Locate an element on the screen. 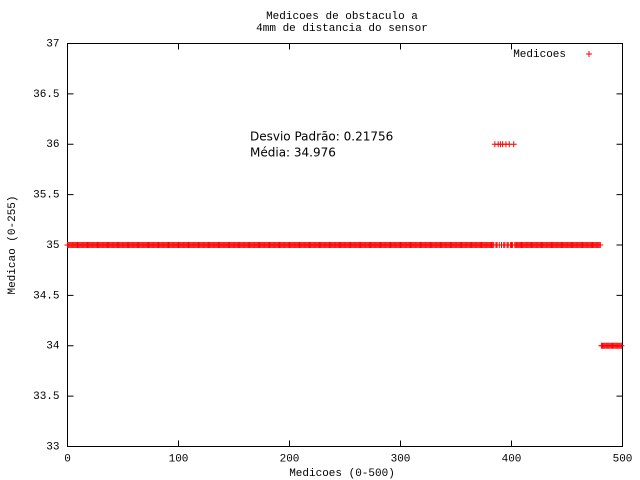 Image resolution: width=640 pixels, height=480 pixels. x-tick-label: 500 is located at coordinates (623, 459).